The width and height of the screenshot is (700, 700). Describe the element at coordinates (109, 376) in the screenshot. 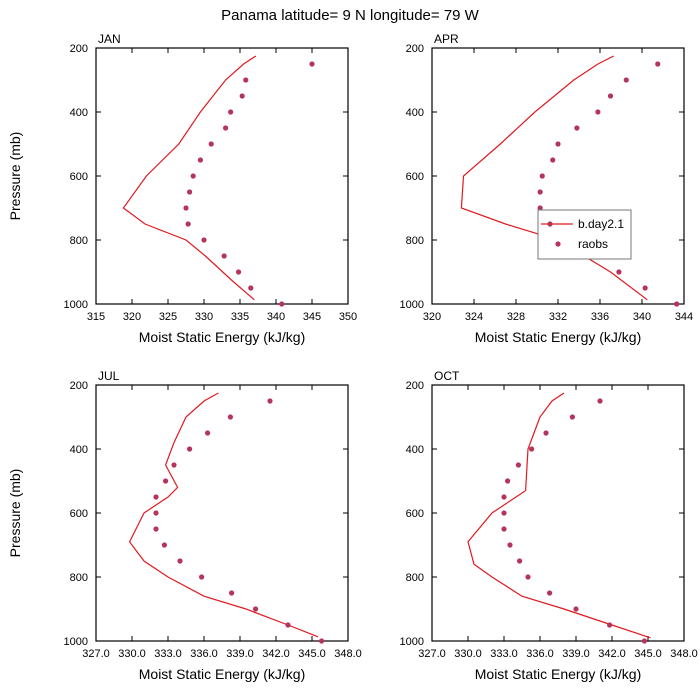

I see `panel-title-jul: JUL` at that location.